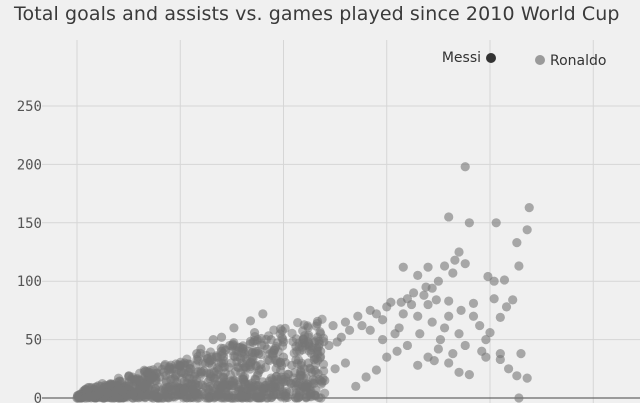  Describe the element at coordinates (33, 341) in the screenshot. I see `y-tick-label-50: 50` at that location.